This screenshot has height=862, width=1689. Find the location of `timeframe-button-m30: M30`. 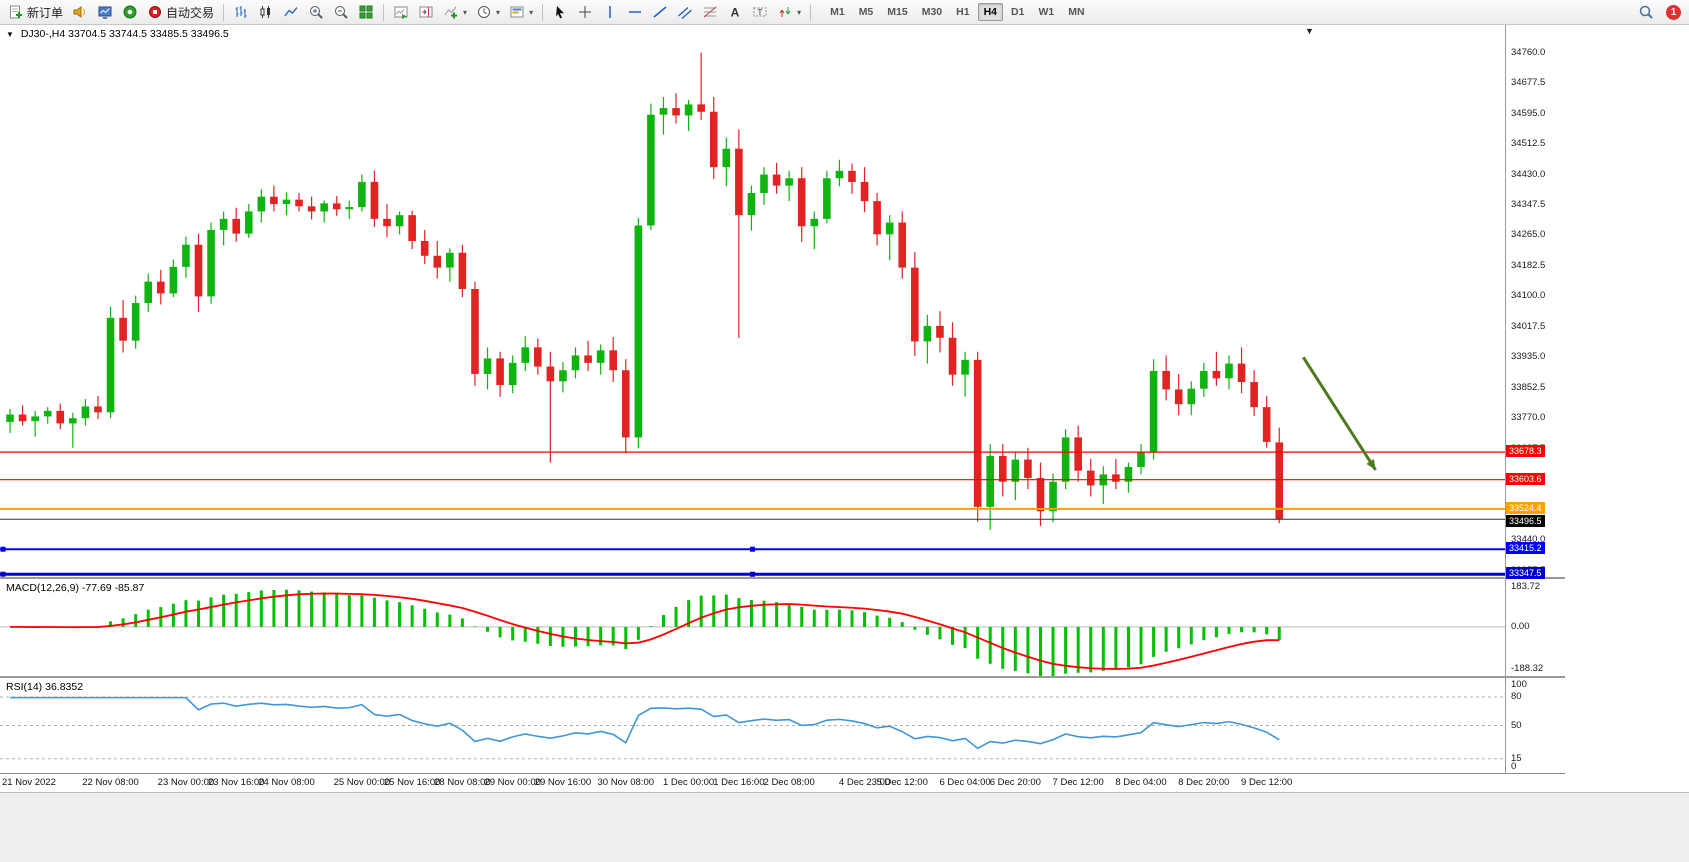

timeframe-button-m30: M30 is located at coordinates (932, 12).